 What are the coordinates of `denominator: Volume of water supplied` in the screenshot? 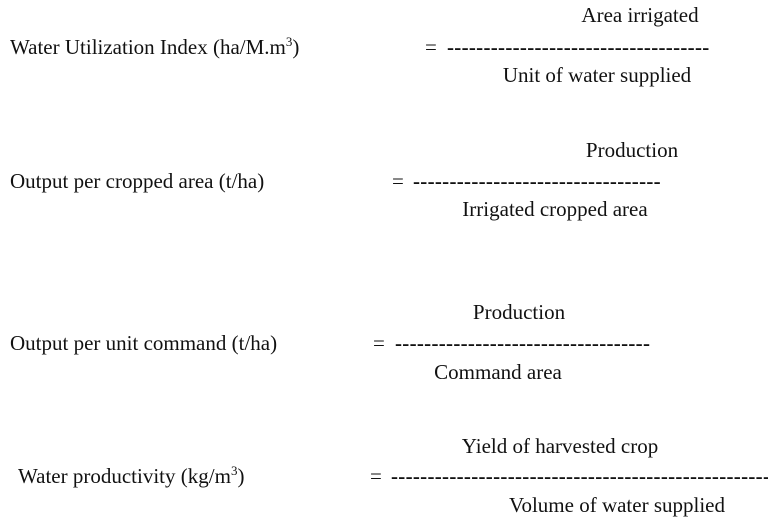 It's located at (617, 505).